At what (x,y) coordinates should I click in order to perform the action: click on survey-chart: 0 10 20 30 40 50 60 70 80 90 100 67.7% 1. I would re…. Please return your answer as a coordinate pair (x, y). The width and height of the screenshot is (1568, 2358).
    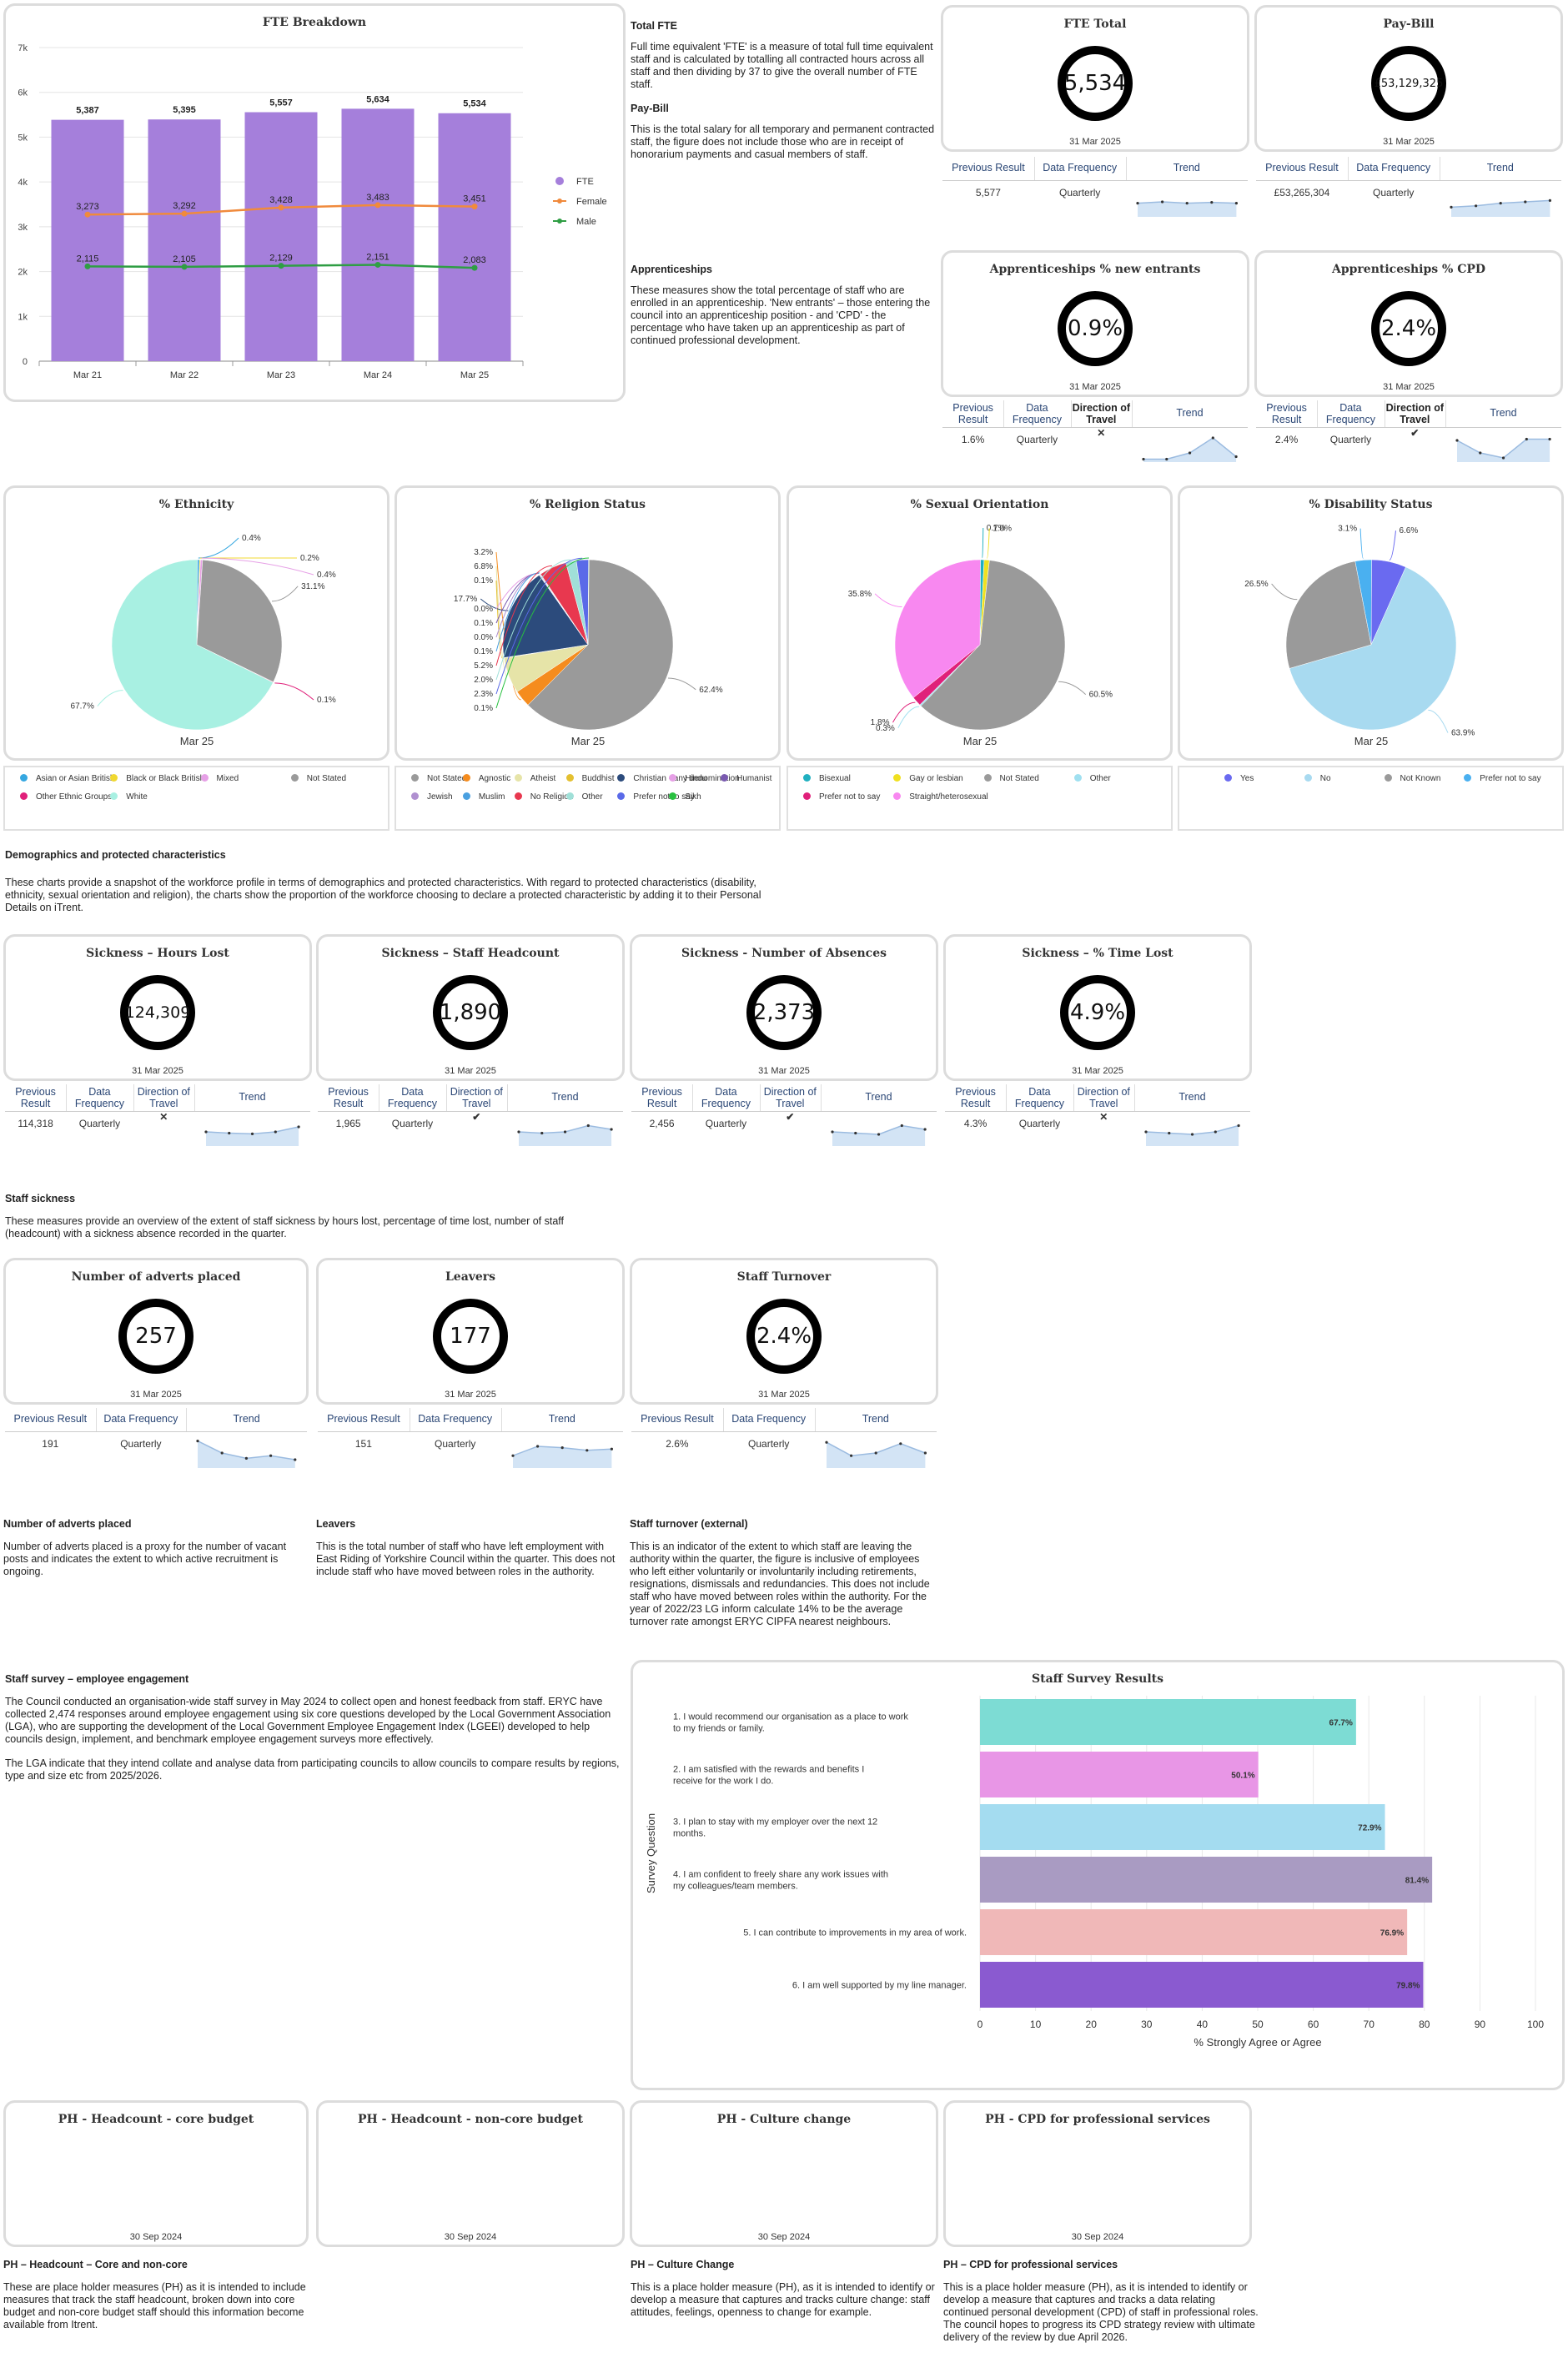
    Looking at the image, I should click on (1094, 1873).